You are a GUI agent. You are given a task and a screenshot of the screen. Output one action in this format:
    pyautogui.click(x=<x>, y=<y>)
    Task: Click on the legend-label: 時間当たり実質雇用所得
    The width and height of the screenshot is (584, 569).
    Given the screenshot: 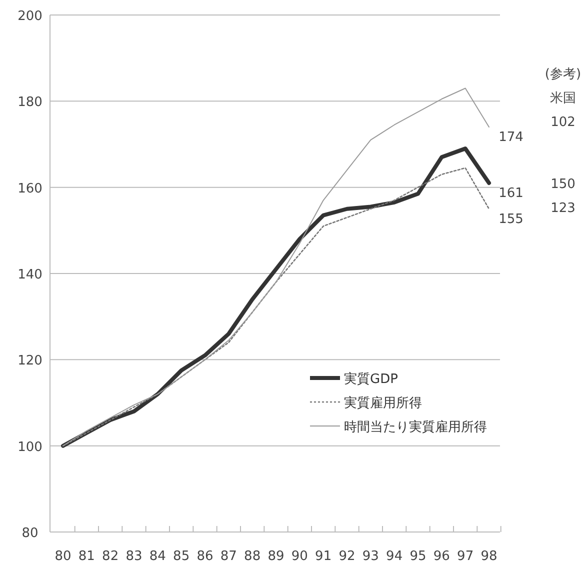 What is the action you would take?
    pyautogui.click(x=415, y=427)
    